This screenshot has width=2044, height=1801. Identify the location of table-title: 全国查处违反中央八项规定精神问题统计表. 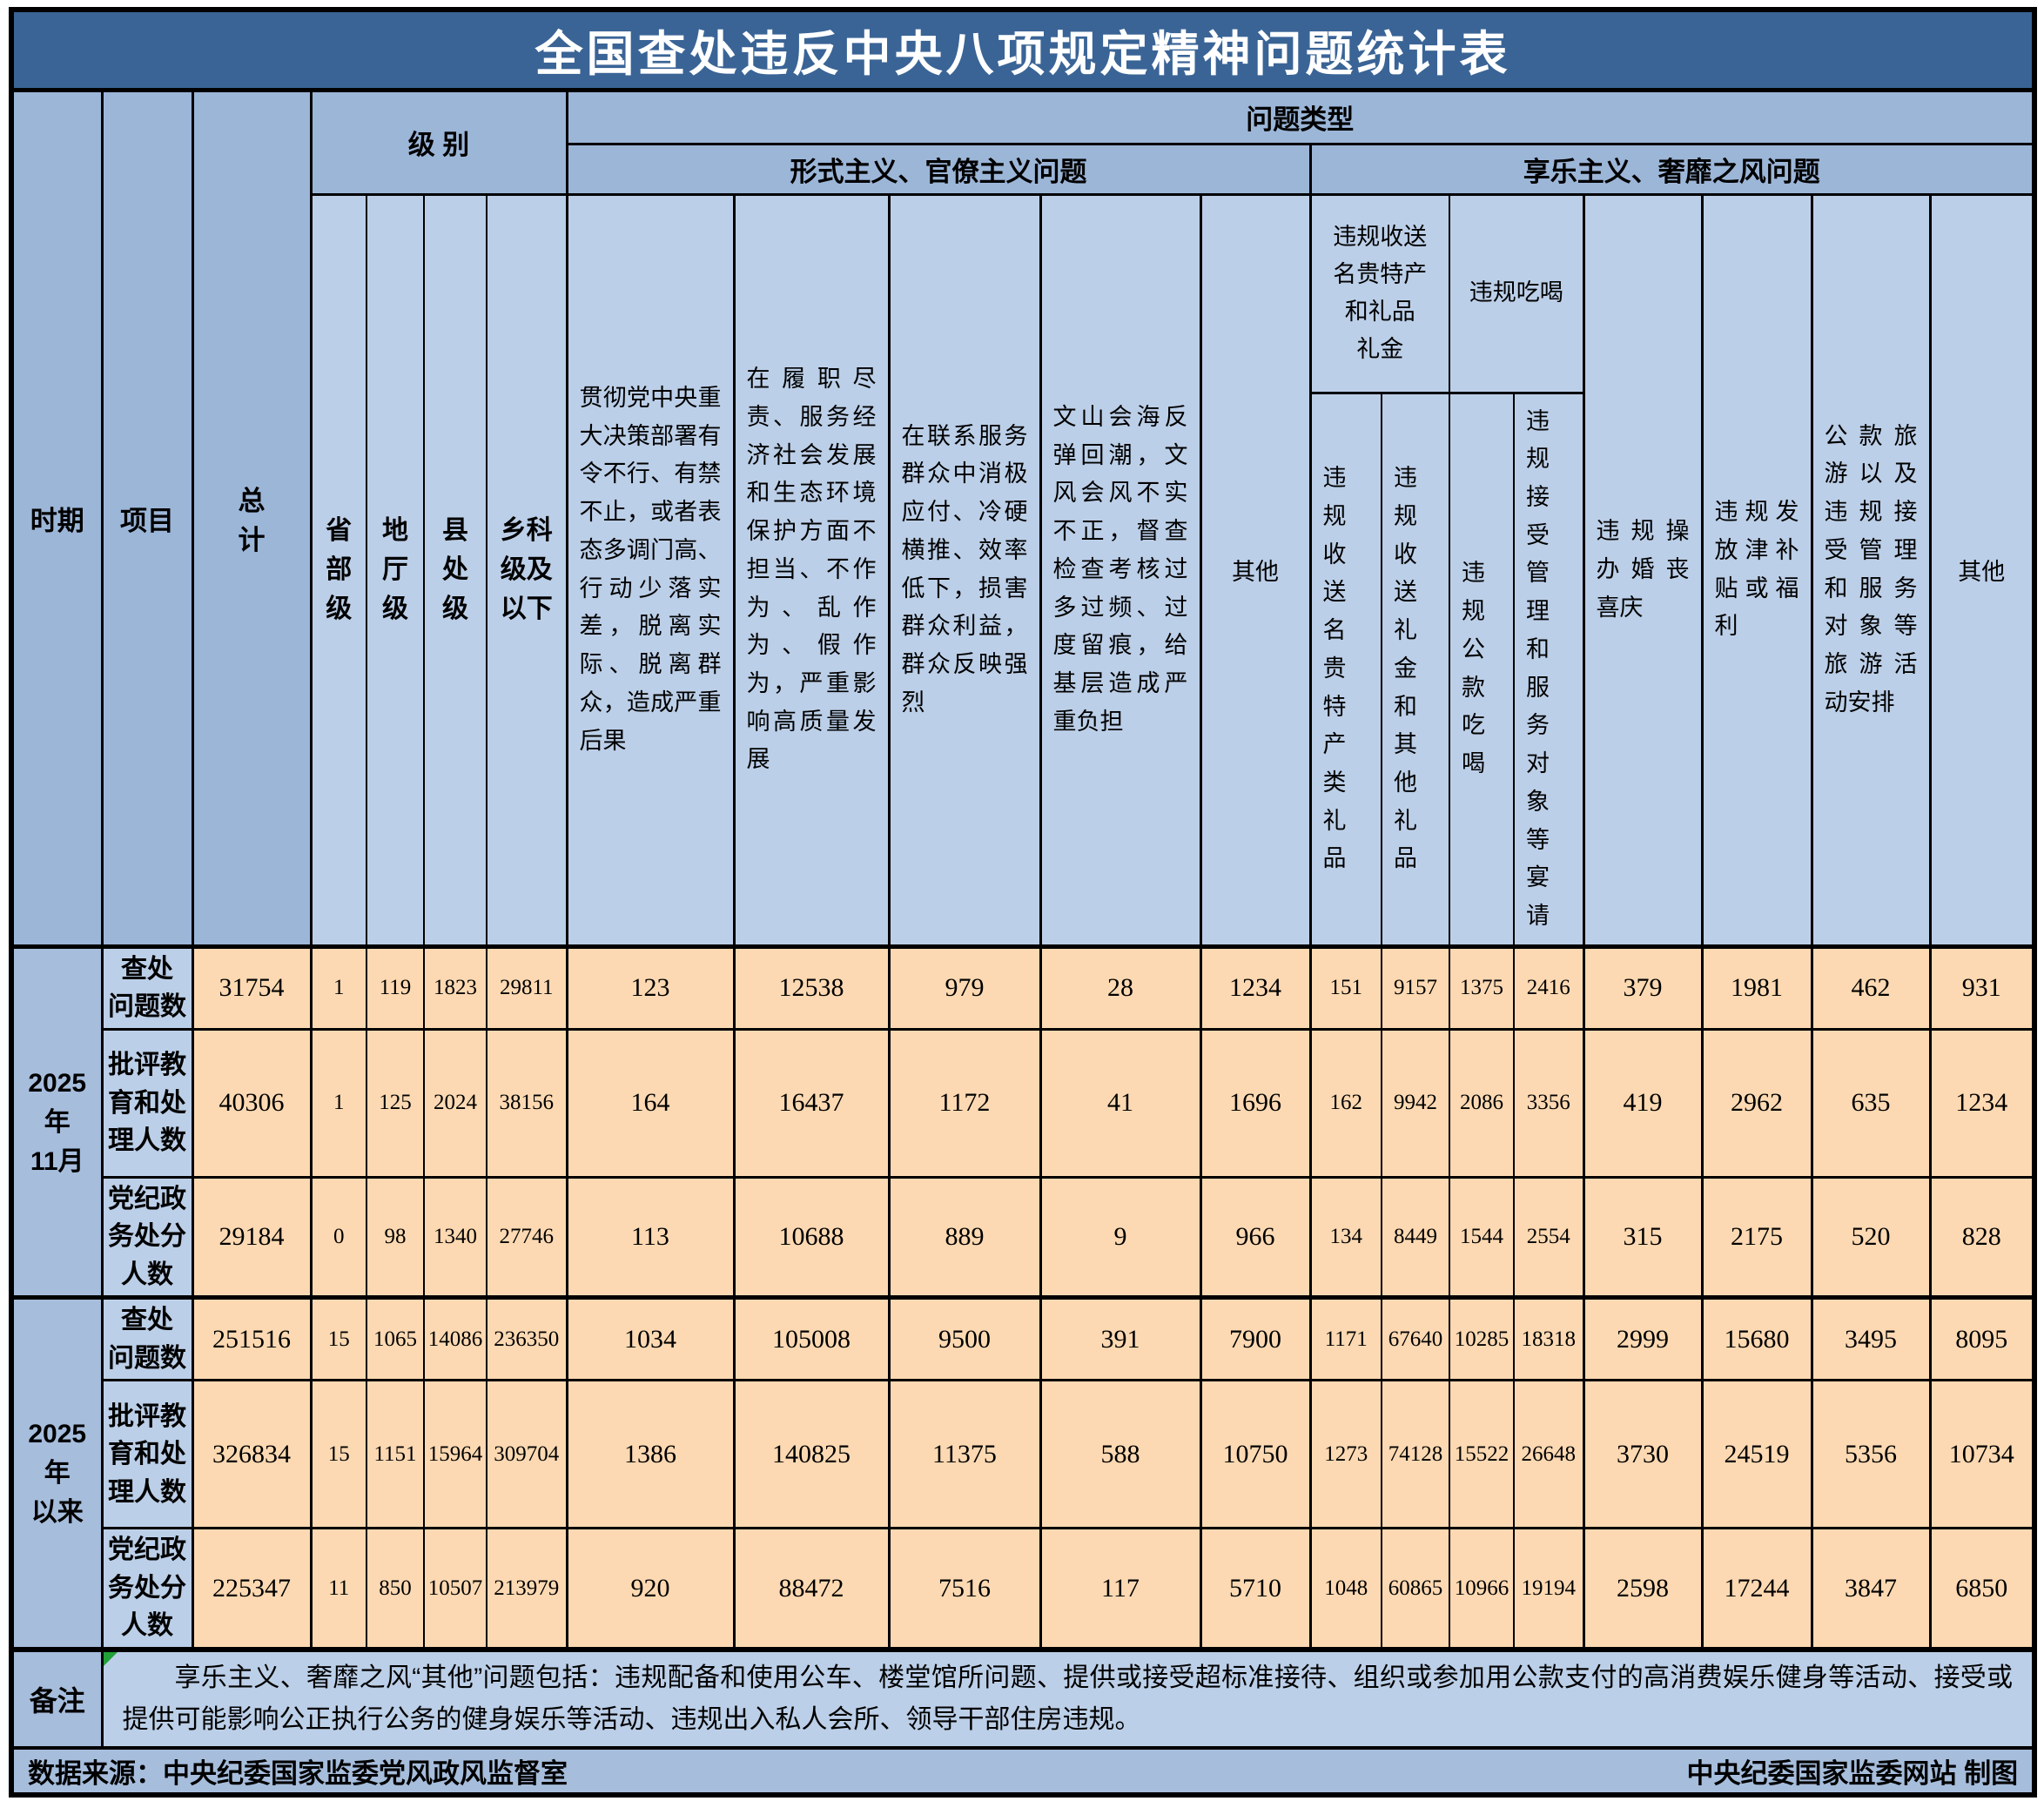
(1023, 50).